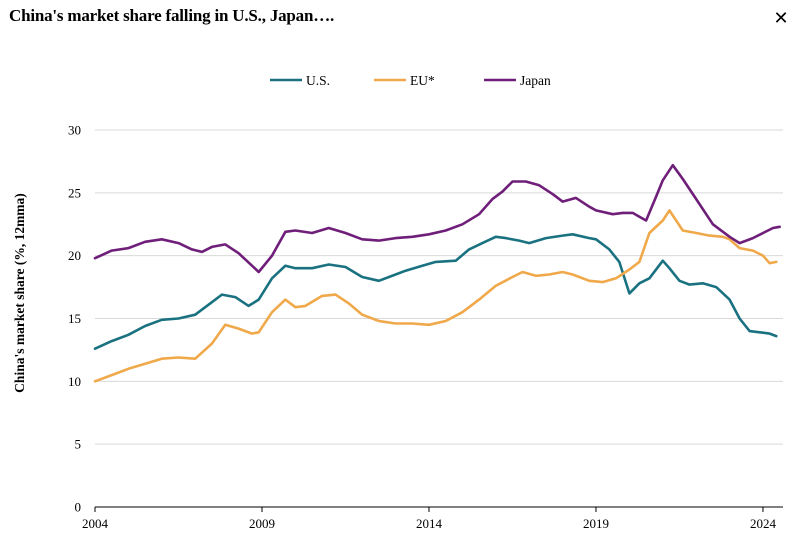  Describe the element at coordinates (95, 523) in the screenshot. I see `x-tick-label: 2004` at that location.